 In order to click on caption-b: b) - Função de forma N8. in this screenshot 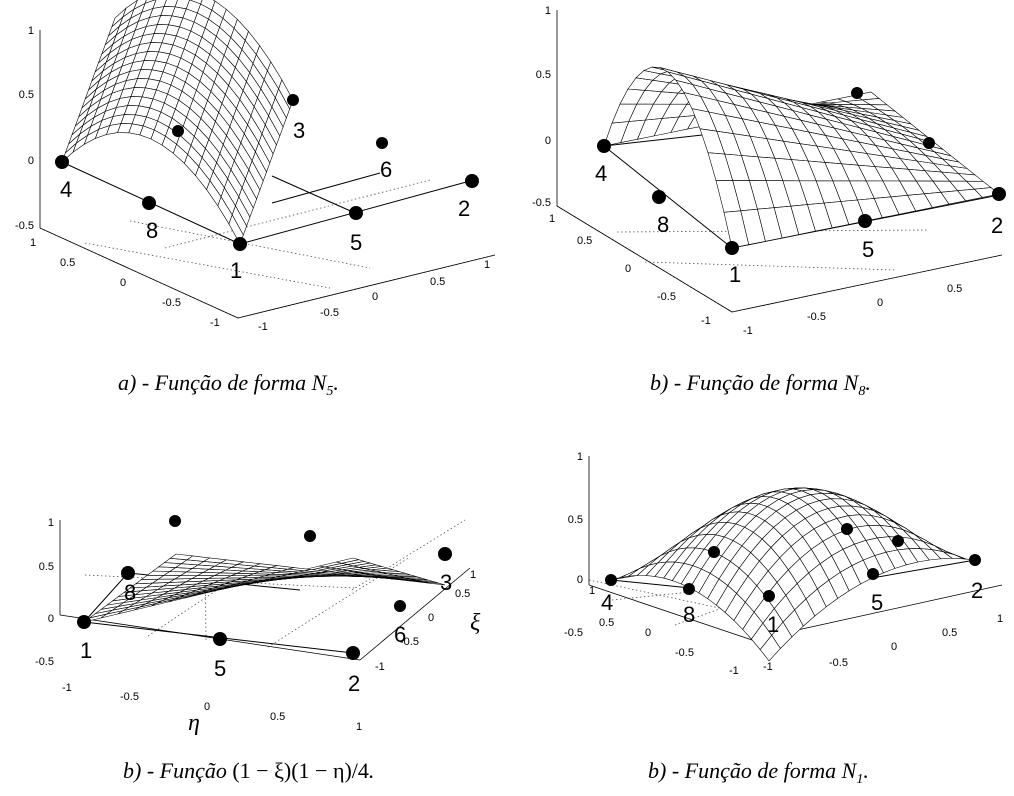, I will do `click(760, 384)`.